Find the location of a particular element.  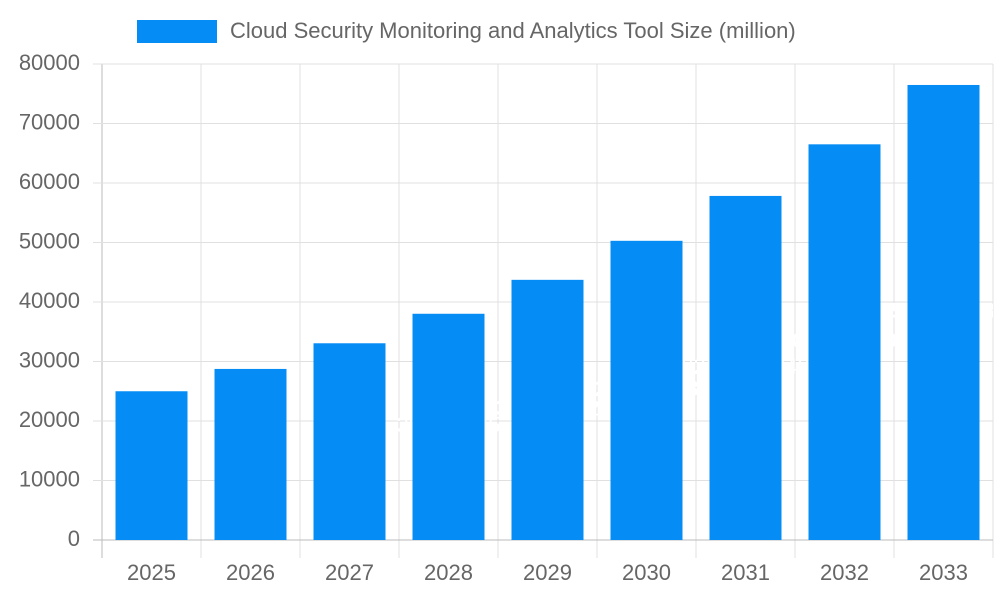

x-tick-label: 2026 is located at coordinates (250, 572).